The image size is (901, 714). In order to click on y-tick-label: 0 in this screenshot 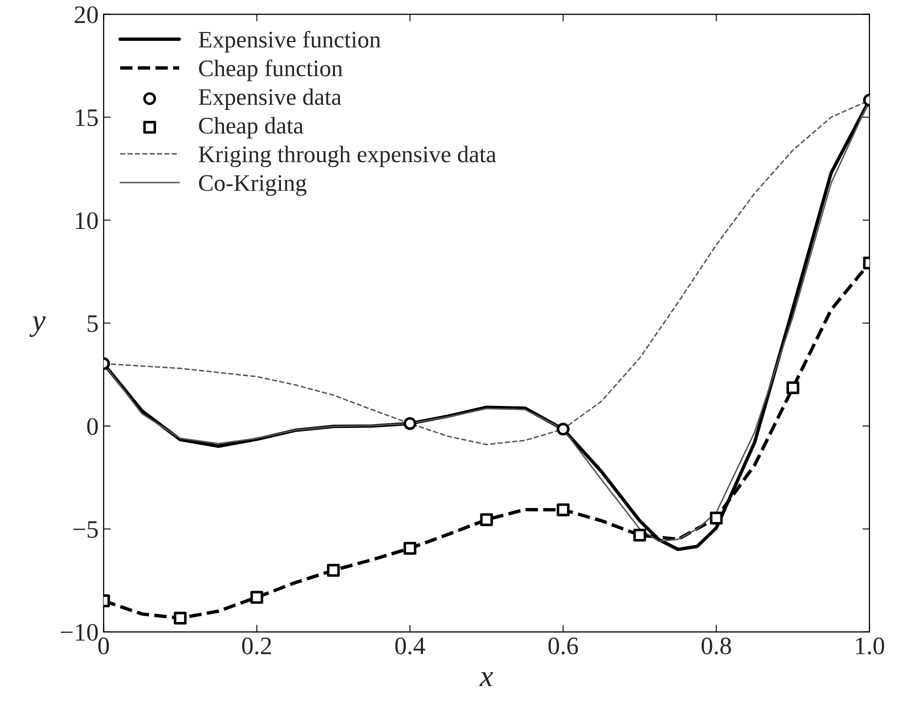, I will do `click(92, 426)`.